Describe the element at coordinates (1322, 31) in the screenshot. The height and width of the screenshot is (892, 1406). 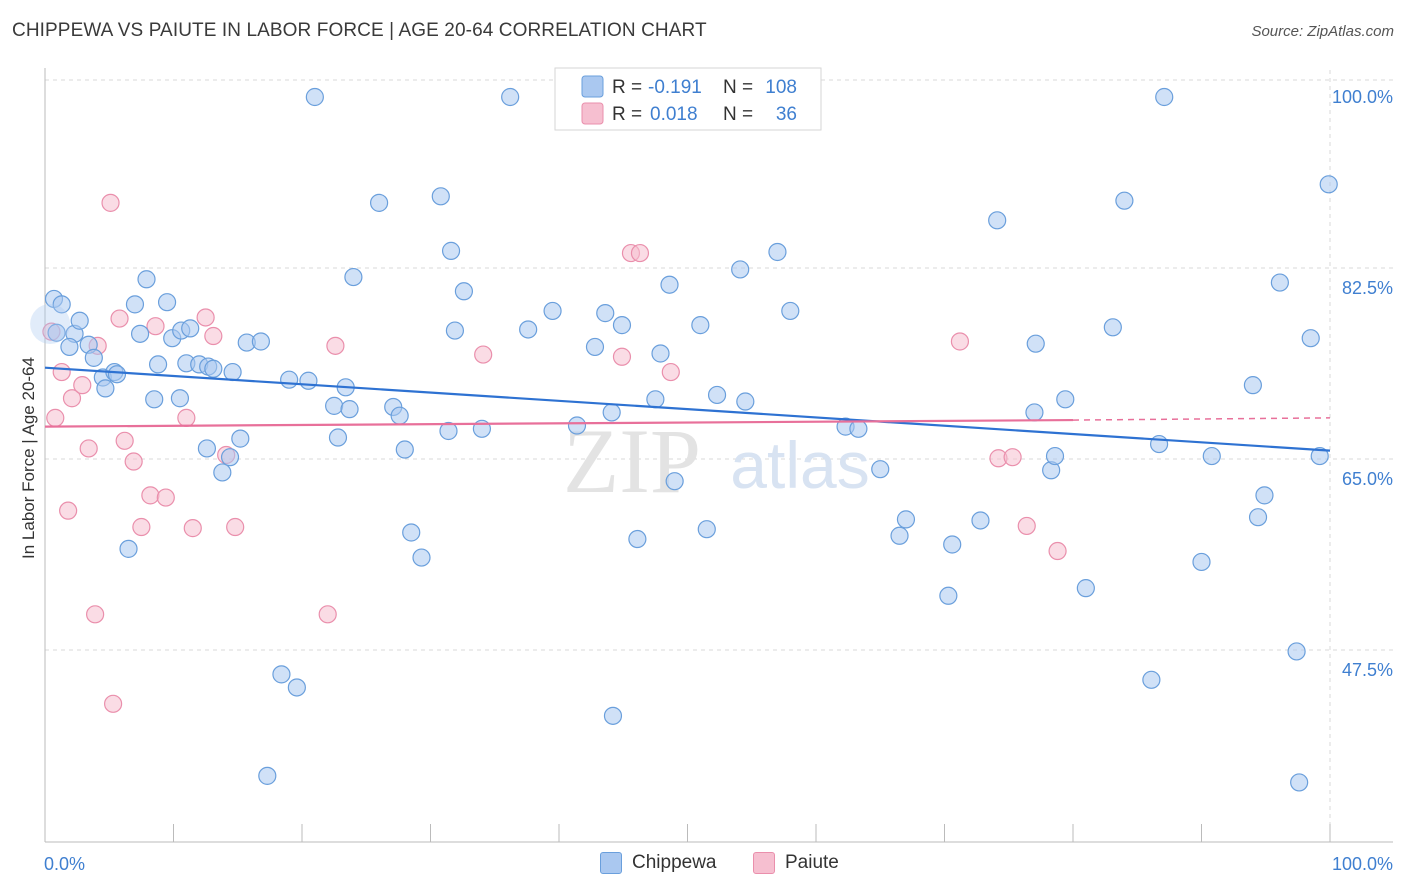
I see `source-label: Source: ZipAtlas.com` at that location.